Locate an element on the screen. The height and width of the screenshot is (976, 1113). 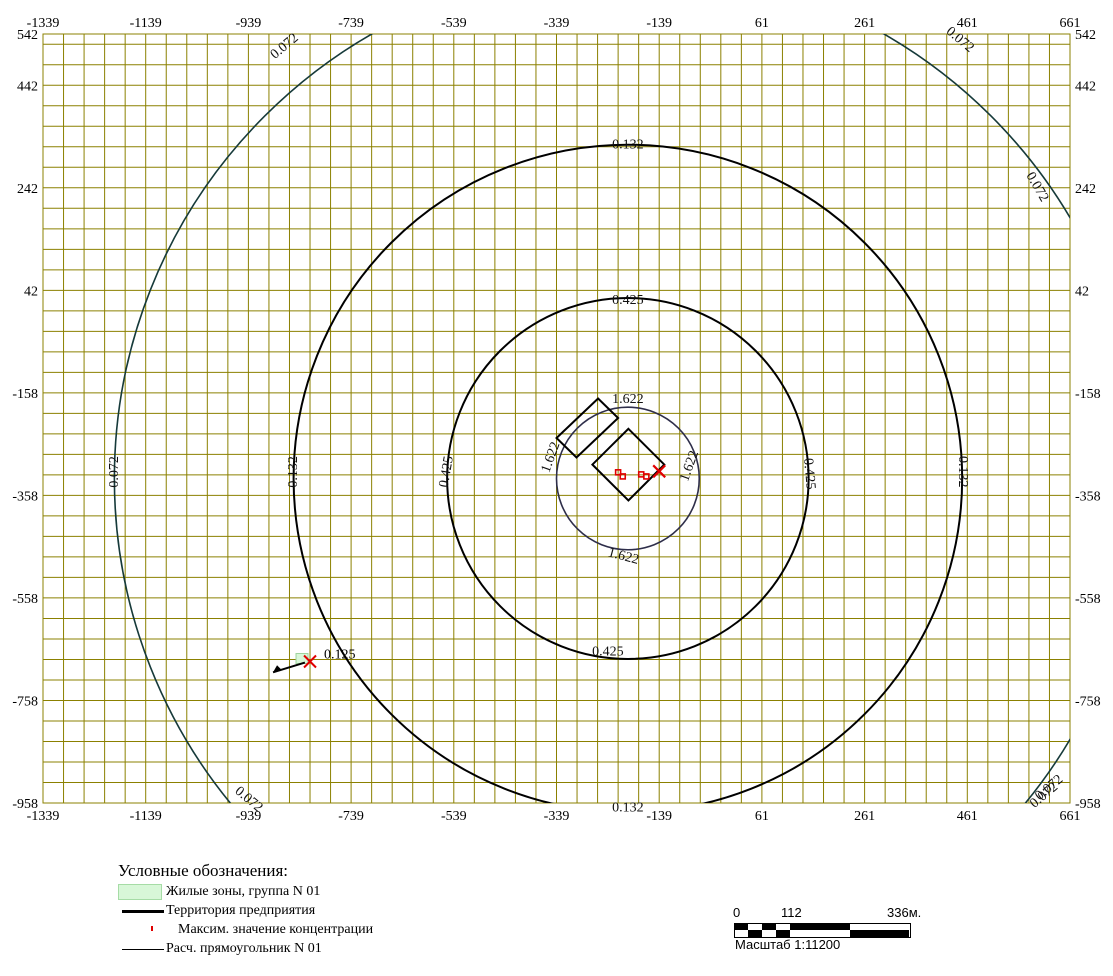
x-tick-label-bottom: -939 is located at coordinates (249, 816).